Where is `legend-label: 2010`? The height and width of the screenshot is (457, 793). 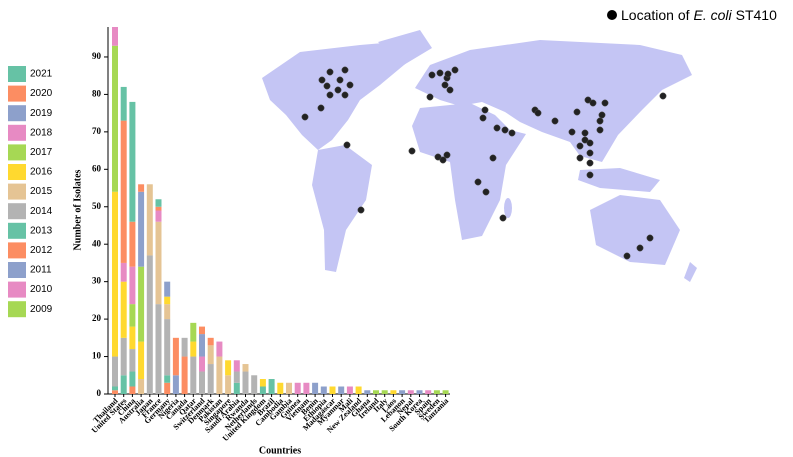 legend-label: 2010 is located at coordinates (41, 289).